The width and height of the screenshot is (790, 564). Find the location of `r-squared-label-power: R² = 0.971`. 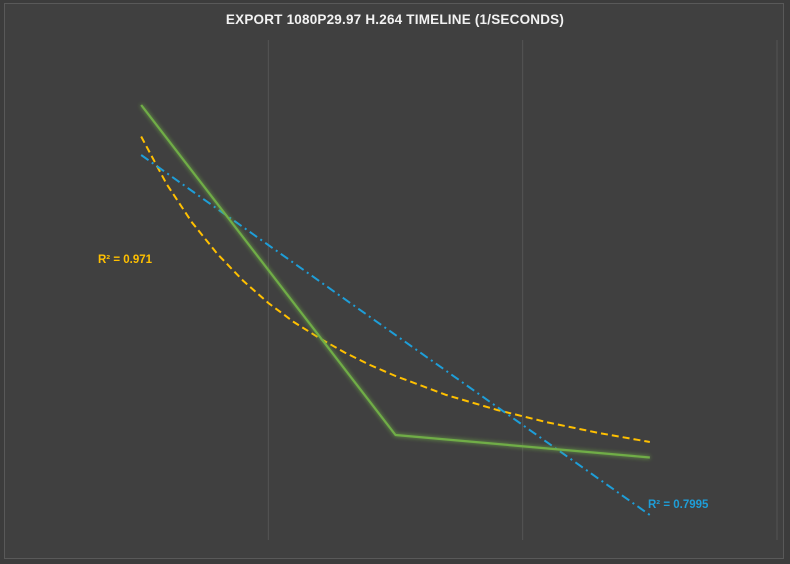

r-squared-label-power: R² = 0.971 is located at coordinates (125, 260).